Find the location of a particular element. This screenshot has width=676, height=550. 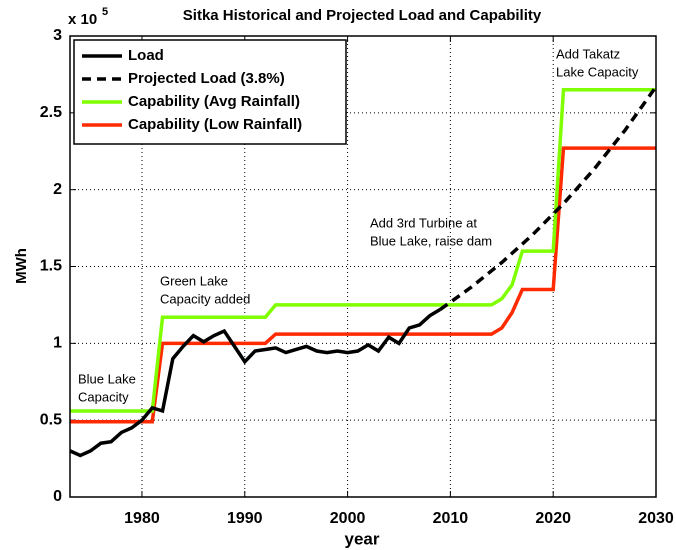

x-tick-label: 2030 is located at coordinates (656, 518).